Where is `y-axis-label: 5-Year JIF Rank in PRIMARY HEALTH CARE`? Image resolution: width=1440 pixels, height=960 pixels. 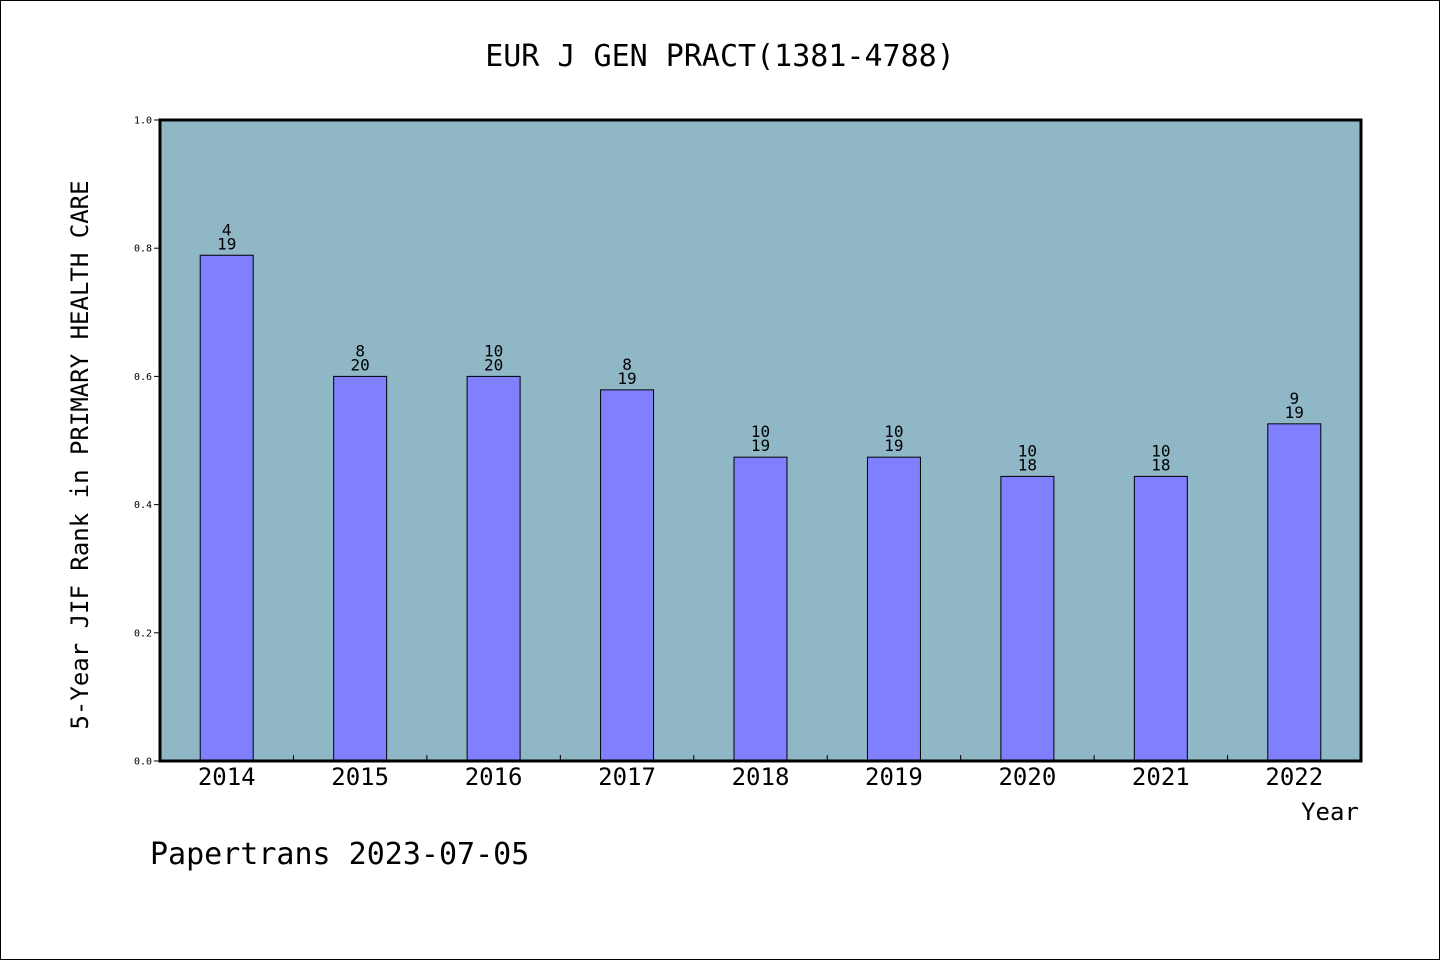
y-axis-label: 5-Year JIF Rank in PRIMARY HEALTH CARE is located at coordinates (80, 454).